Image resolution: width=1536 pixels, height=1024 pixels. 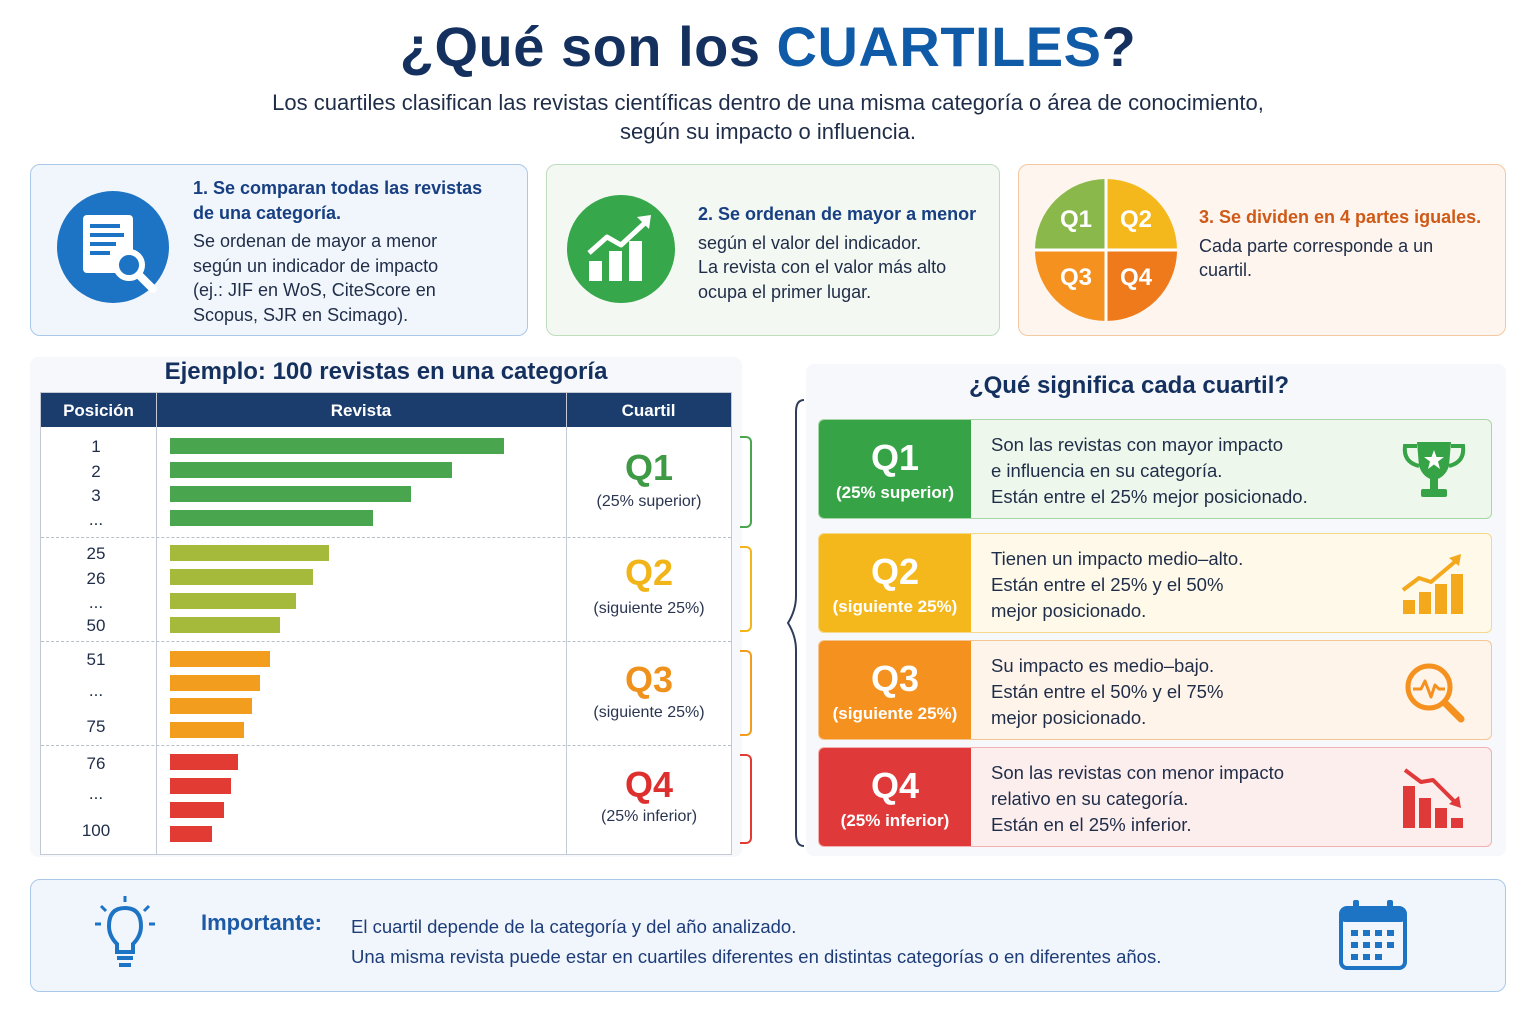 What do you see at coordinates (837, 214) in the screenshot?
I see `step-2-heading: 2. Se ordenan de mayor a menor` at bounding box center [837, 214].